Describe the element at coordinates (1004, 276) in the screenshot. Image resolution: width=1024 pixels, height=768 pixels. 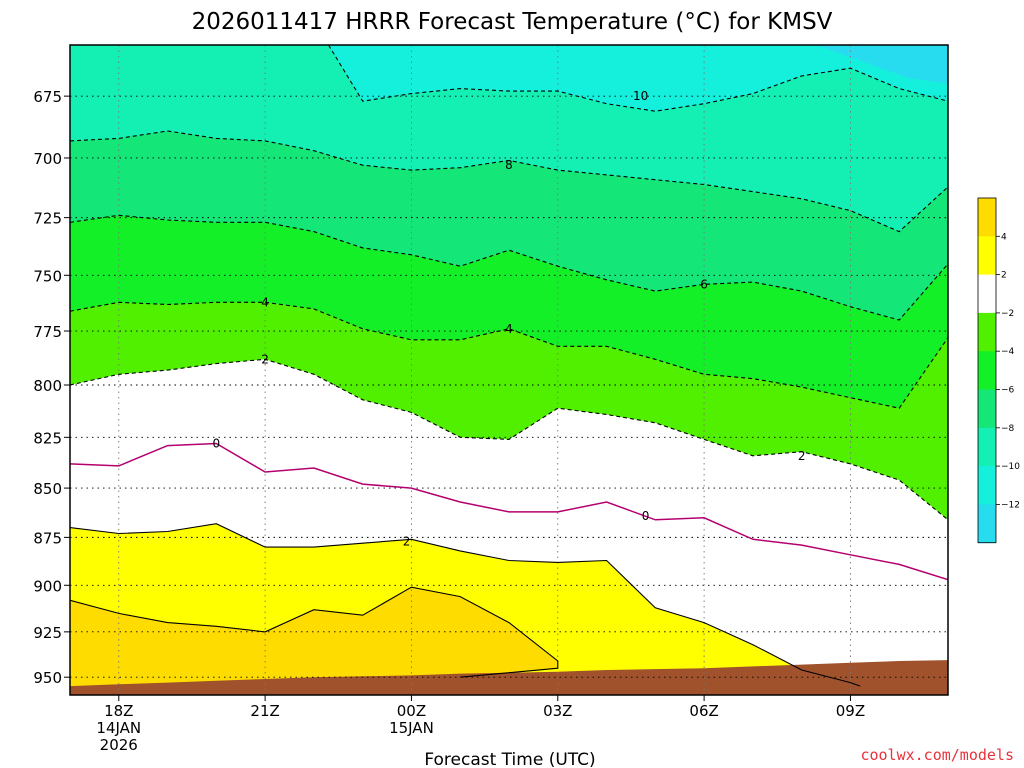
I see `colorbar-tick-label: 2` at that location.